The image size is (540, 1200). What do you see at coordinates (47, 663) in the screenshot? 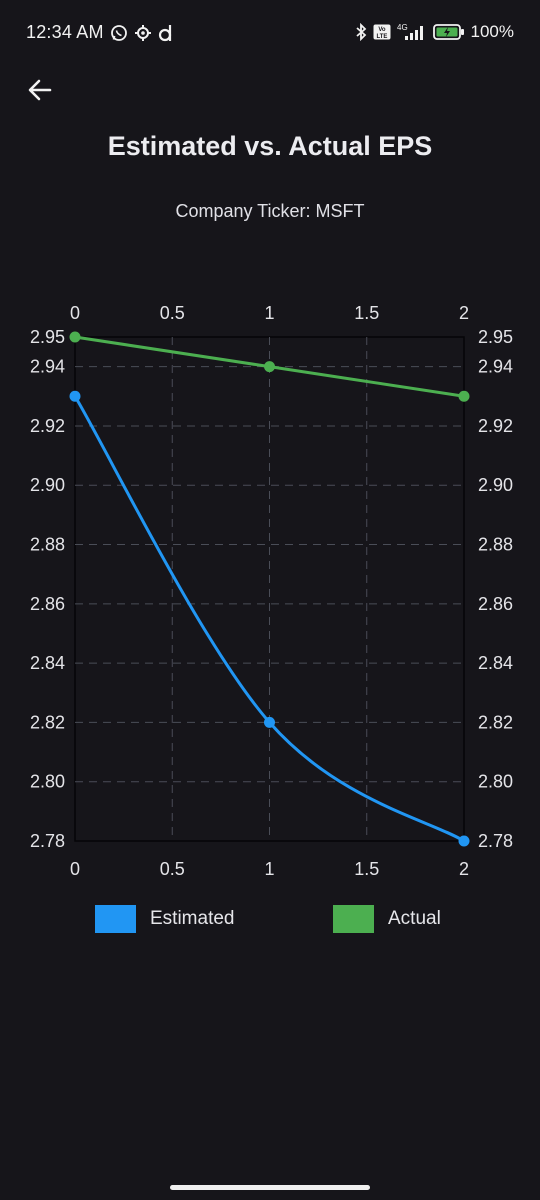
I see `y-tick-label-left: 2.84` at bounding box center [47, 663].